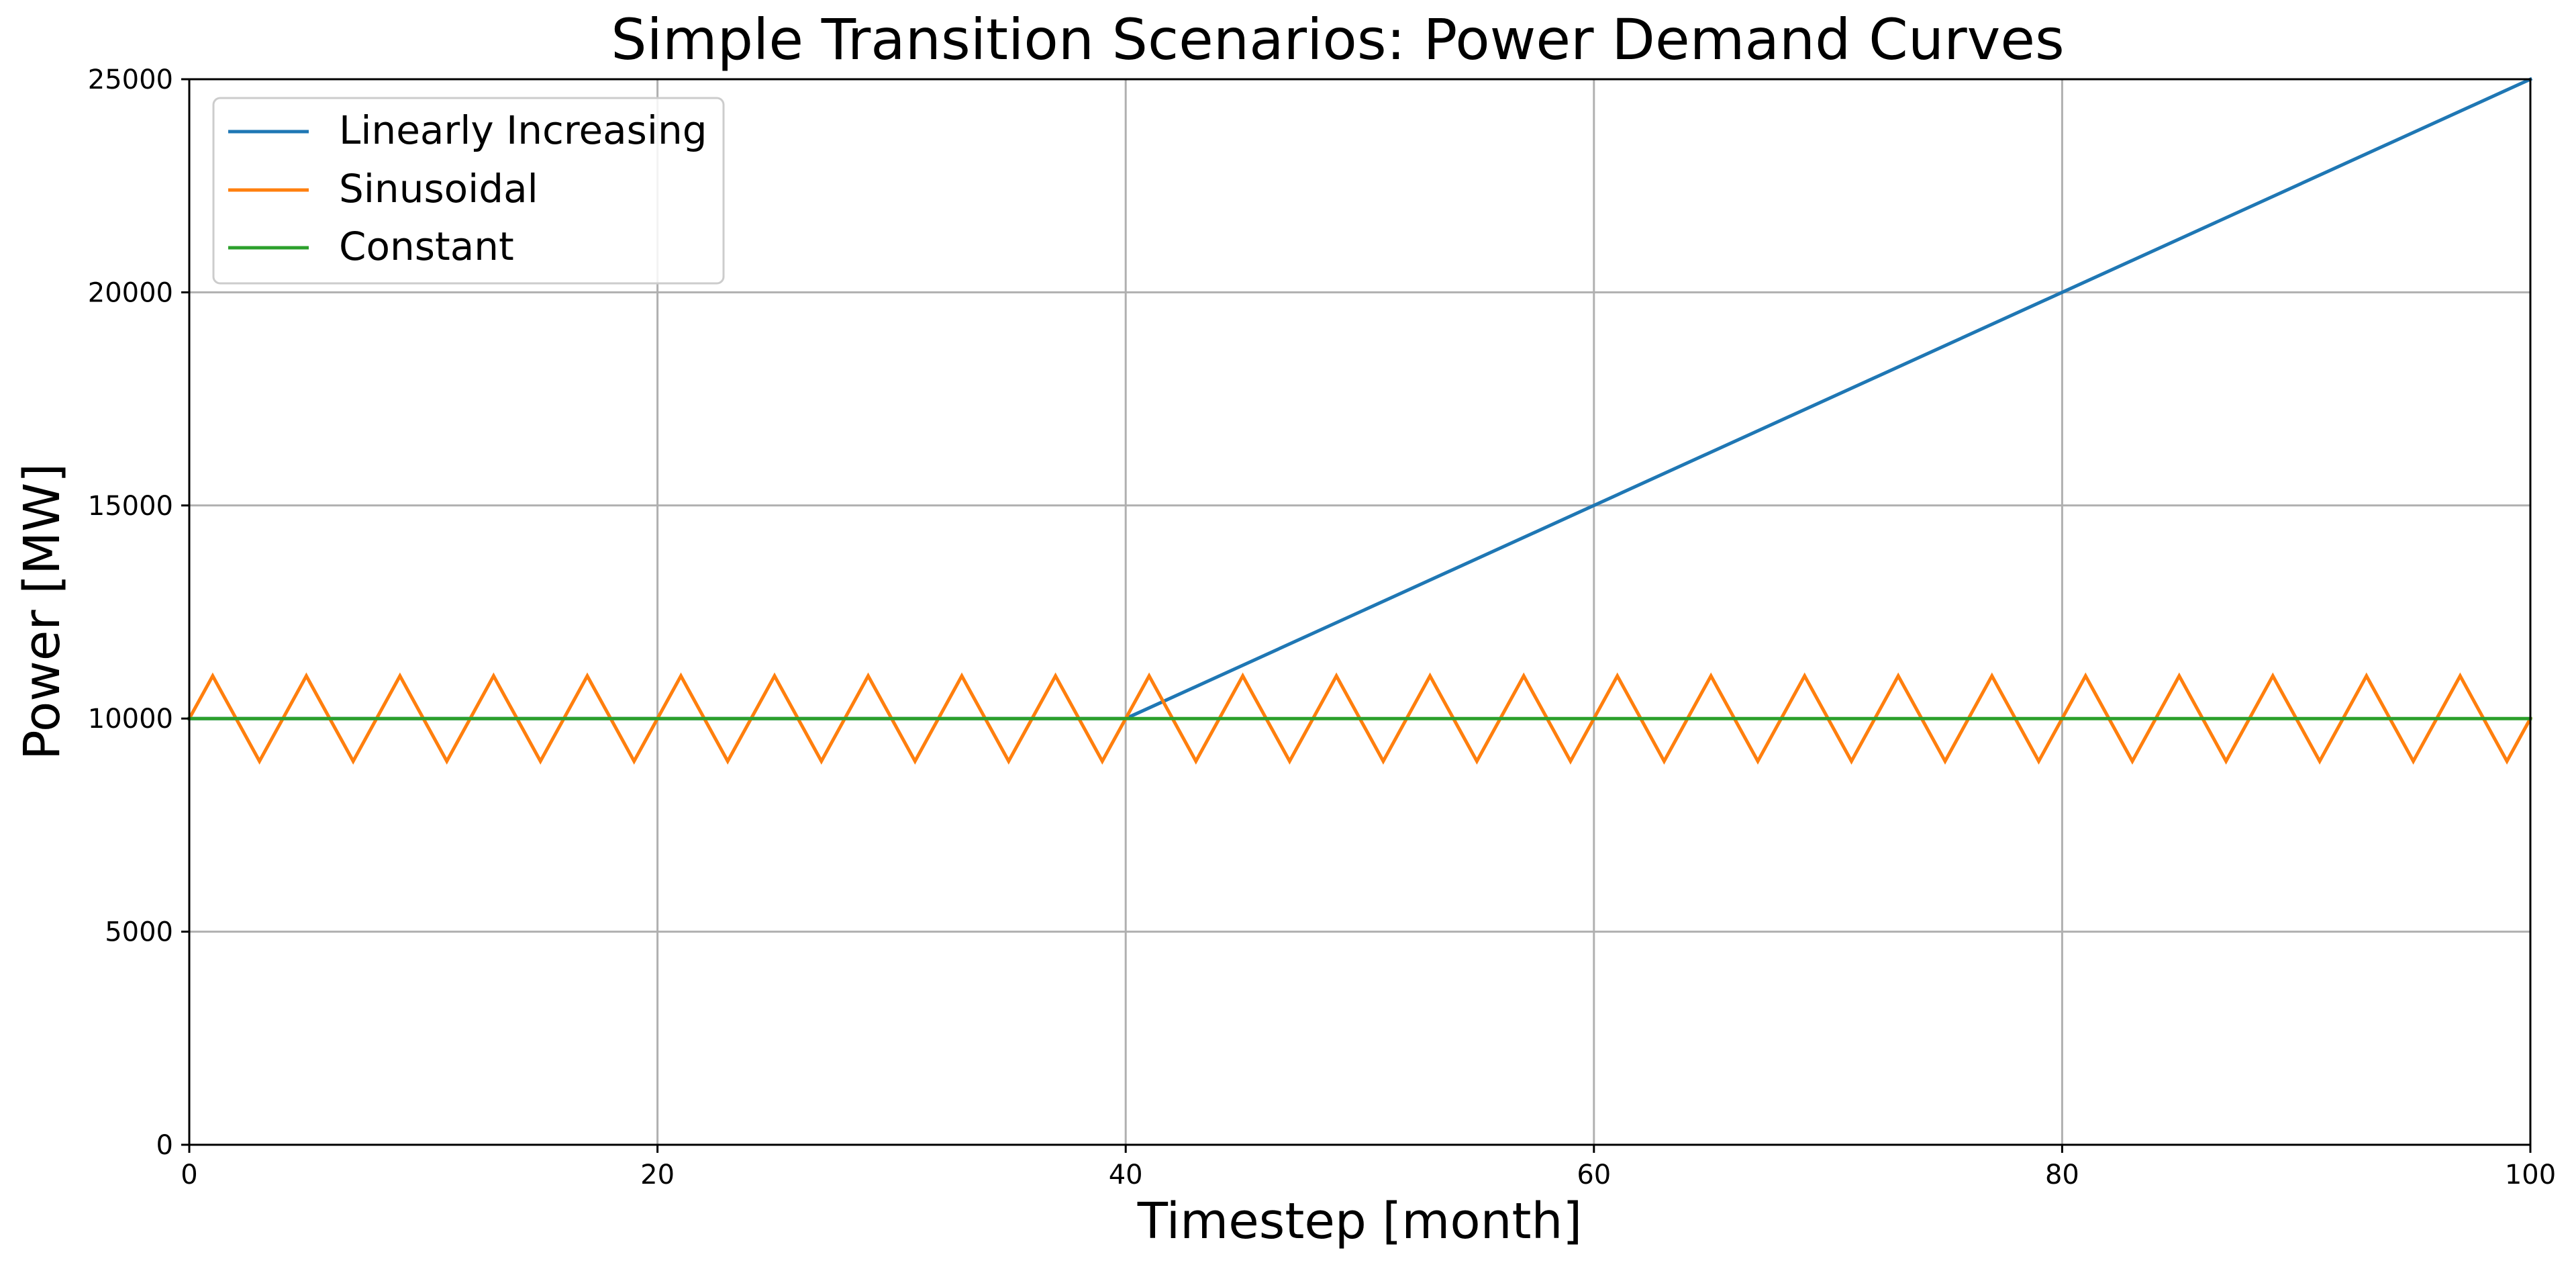 The width and height of the screenshot is (2576, 1271). I want to click on y-axis-label: Power [MW], so click(42, 611).